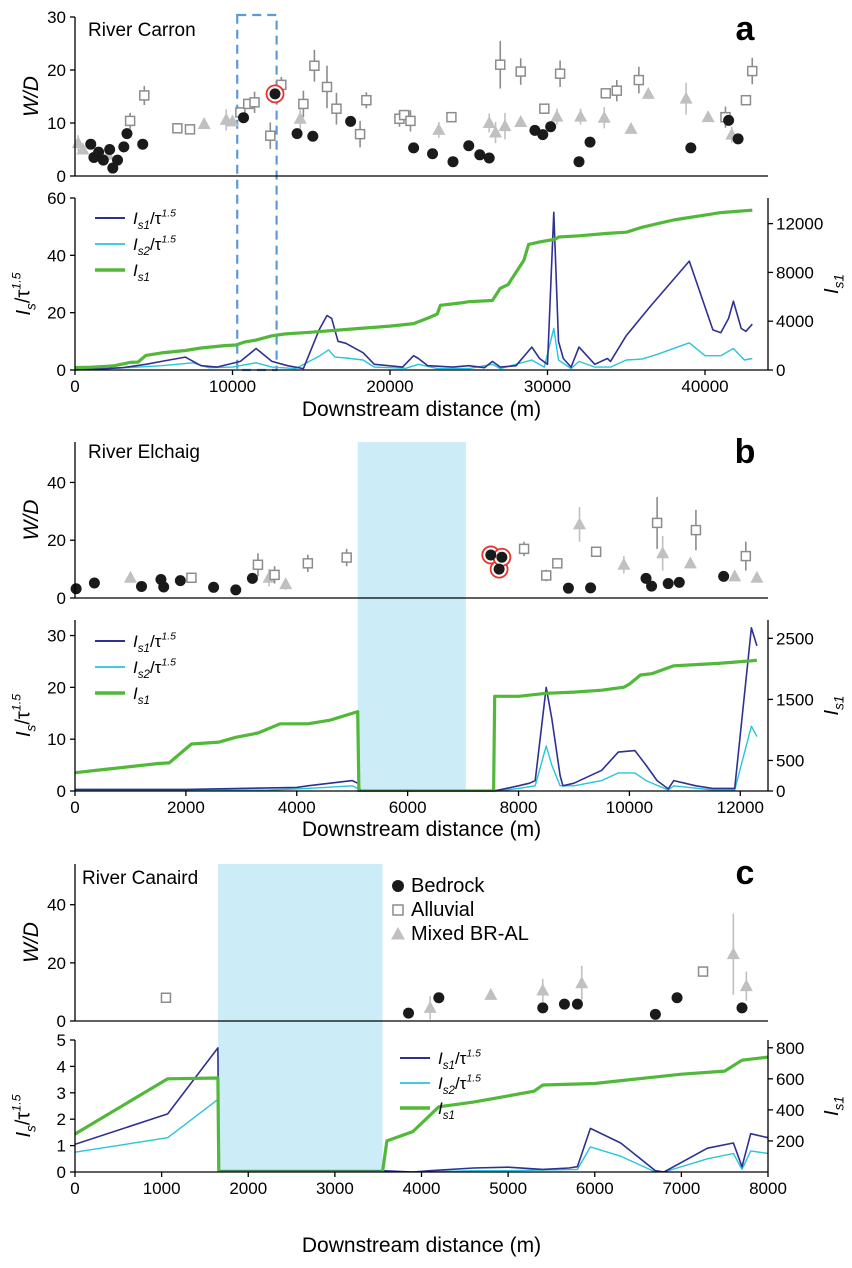  Describe the element at coordinates (704, 386) in the screenshot. I see `panel-a-xtick-label: 40000` at that location.